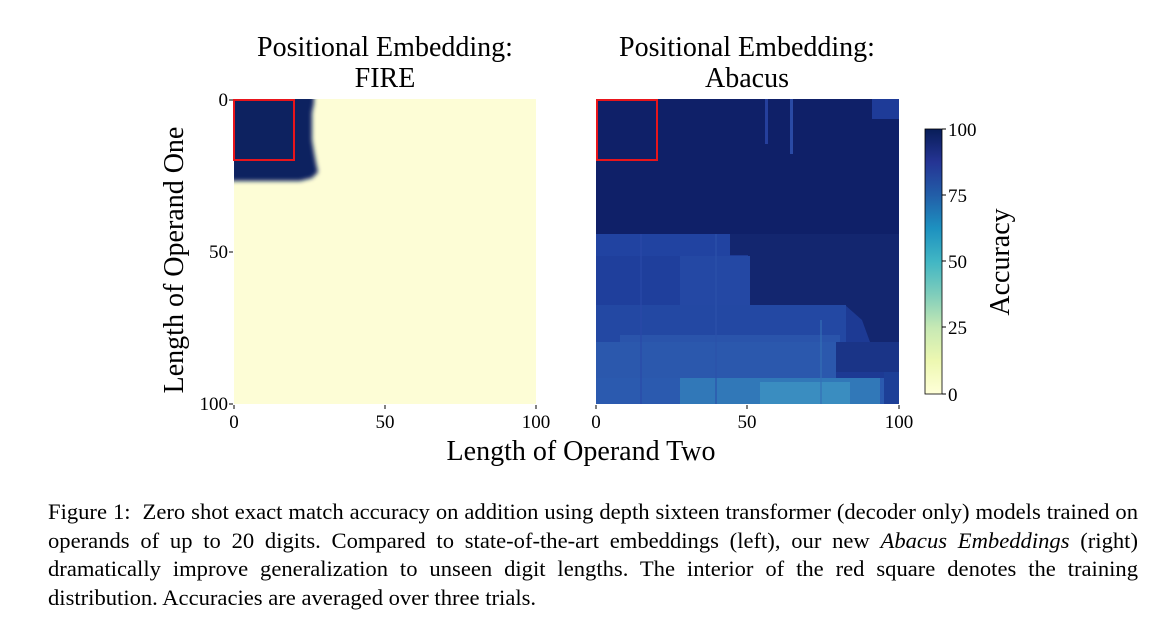 The width and height of the screenshot is (1174, 638). I want to click on abacus-xtick-0: 0, so click(596, 422).